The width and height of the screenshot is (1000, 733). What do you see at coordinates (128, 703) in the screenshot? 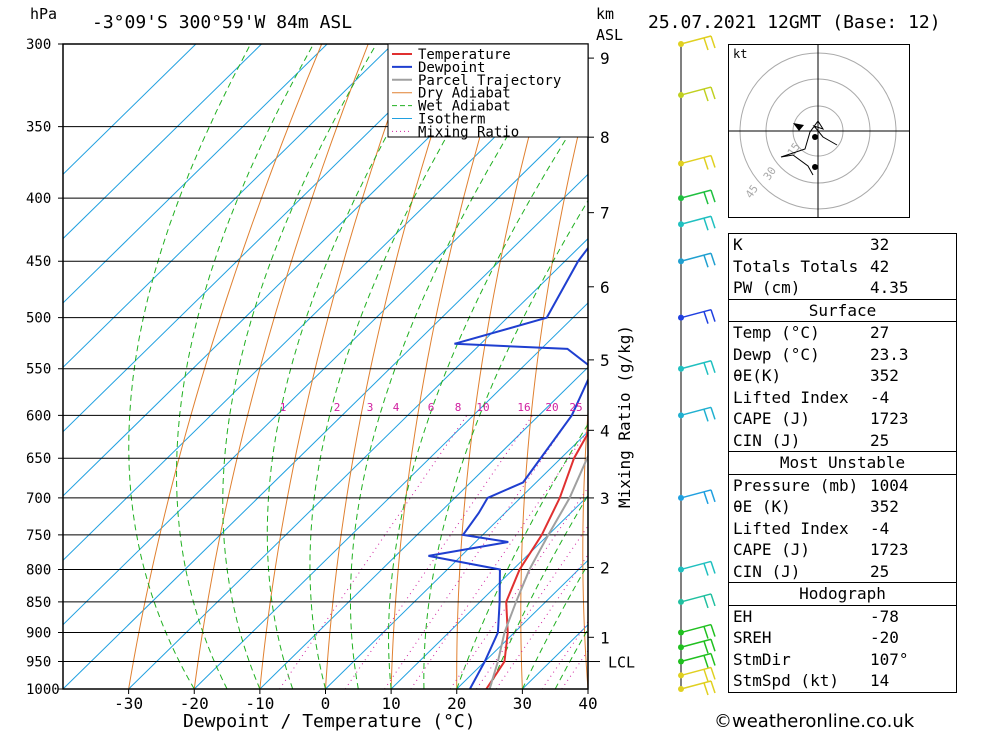
I see `x-tick-label: -30` at bounding box center [128, 703].